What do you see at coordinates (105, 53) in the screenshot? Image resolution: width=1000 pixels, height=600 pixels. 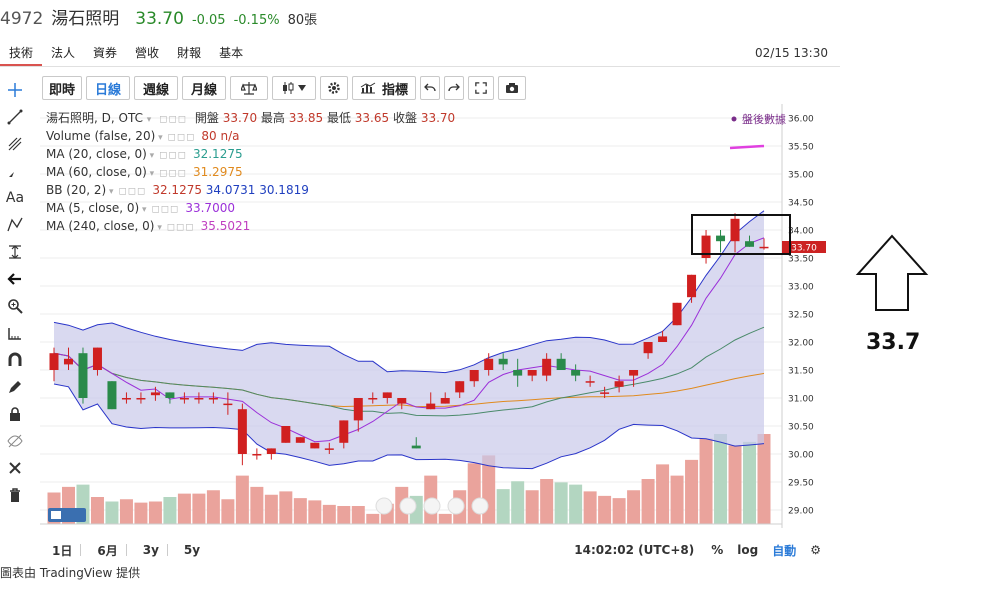 I see `tab-margin: 資券` at bounding box center [105, 53].